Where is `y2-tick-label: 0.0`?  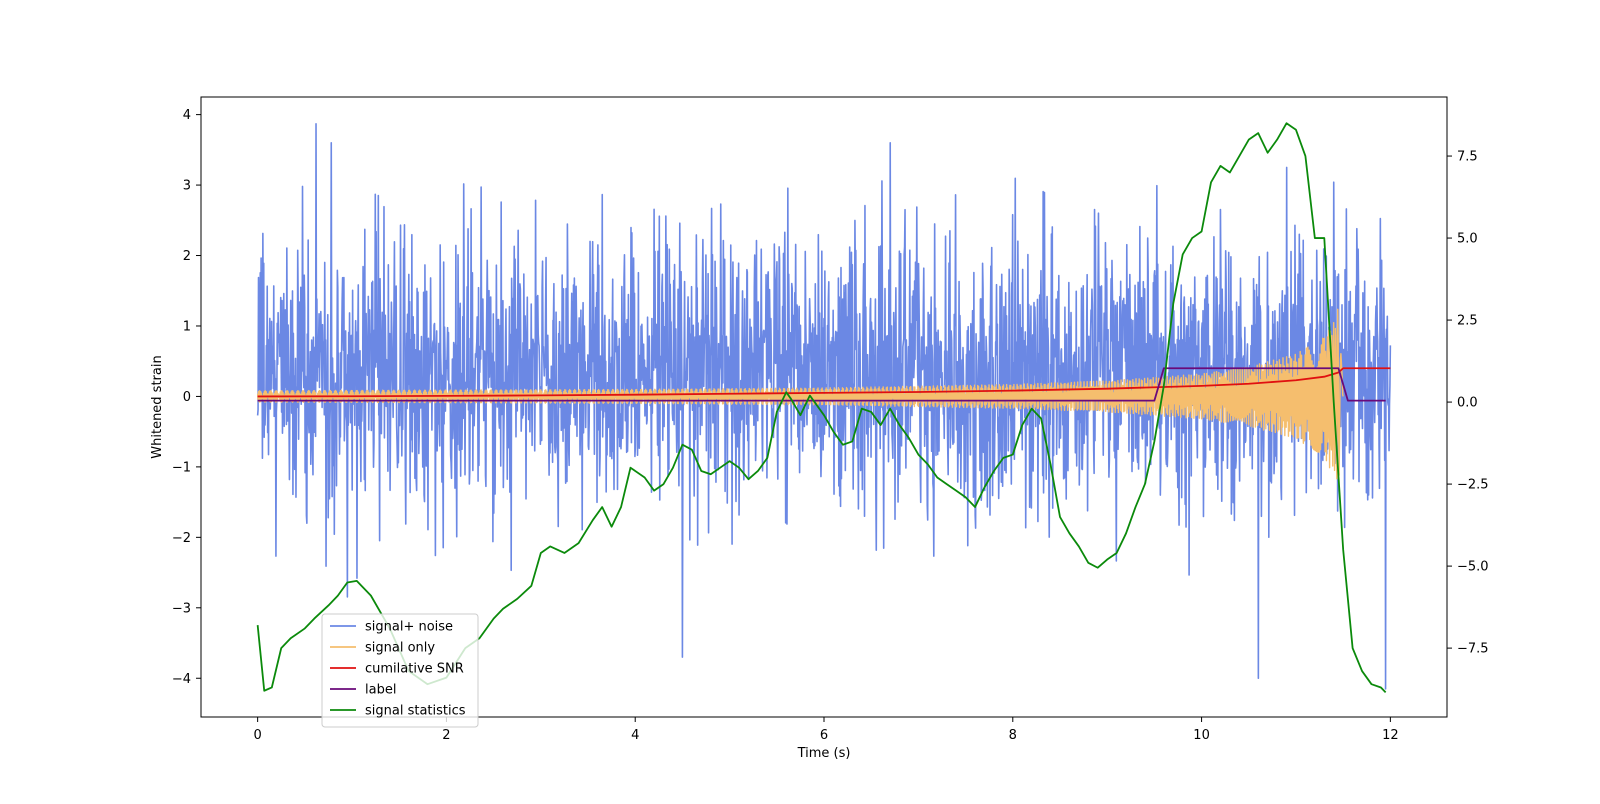 y2-tick-label: 0.0 is located at coordinates (1467, 403).